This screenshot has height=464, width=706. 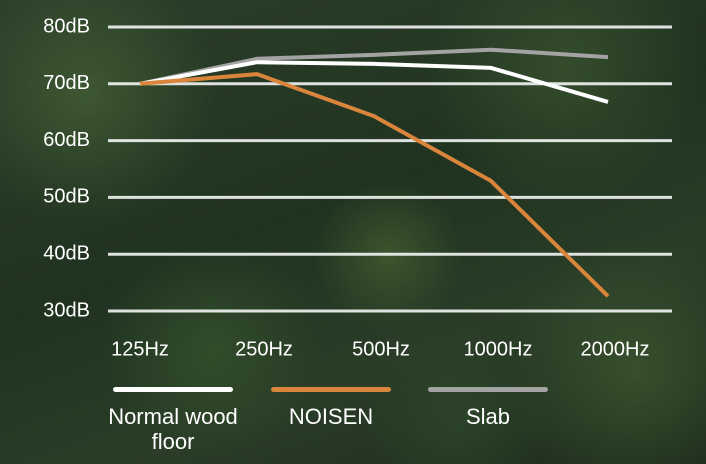 What do you see at coordinates (66, 253) in the screenshot?
I see `y-tick-label: 40dB` at bounding box center [66, 253].